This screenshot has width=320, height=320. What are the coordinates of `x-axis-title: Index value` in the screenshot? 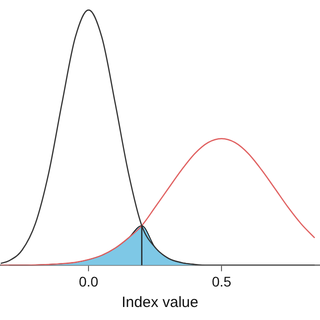 It's located at (160, 303).